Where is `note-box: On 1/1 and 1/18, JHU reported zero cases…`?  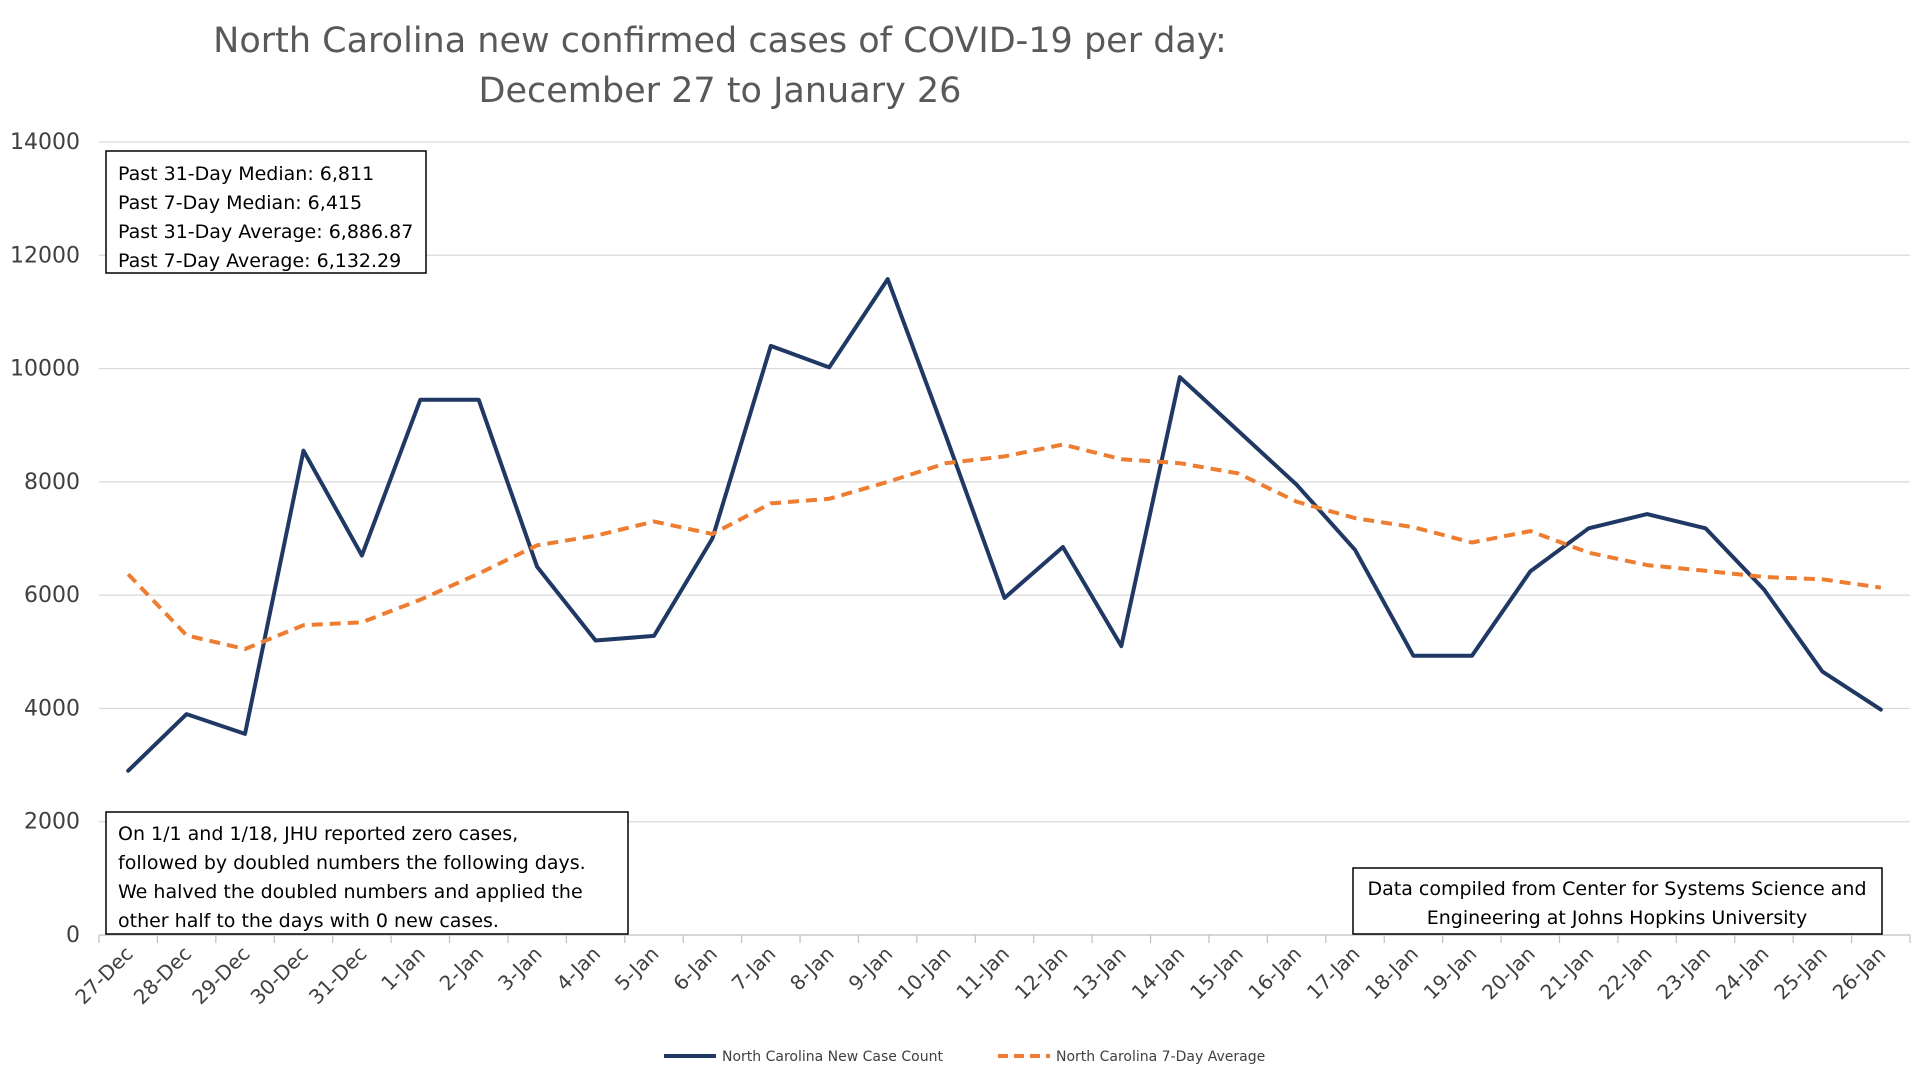 note-box: On 1/1 and 1/18, JHU reported zero cases… is located at coordinates (367, 873).